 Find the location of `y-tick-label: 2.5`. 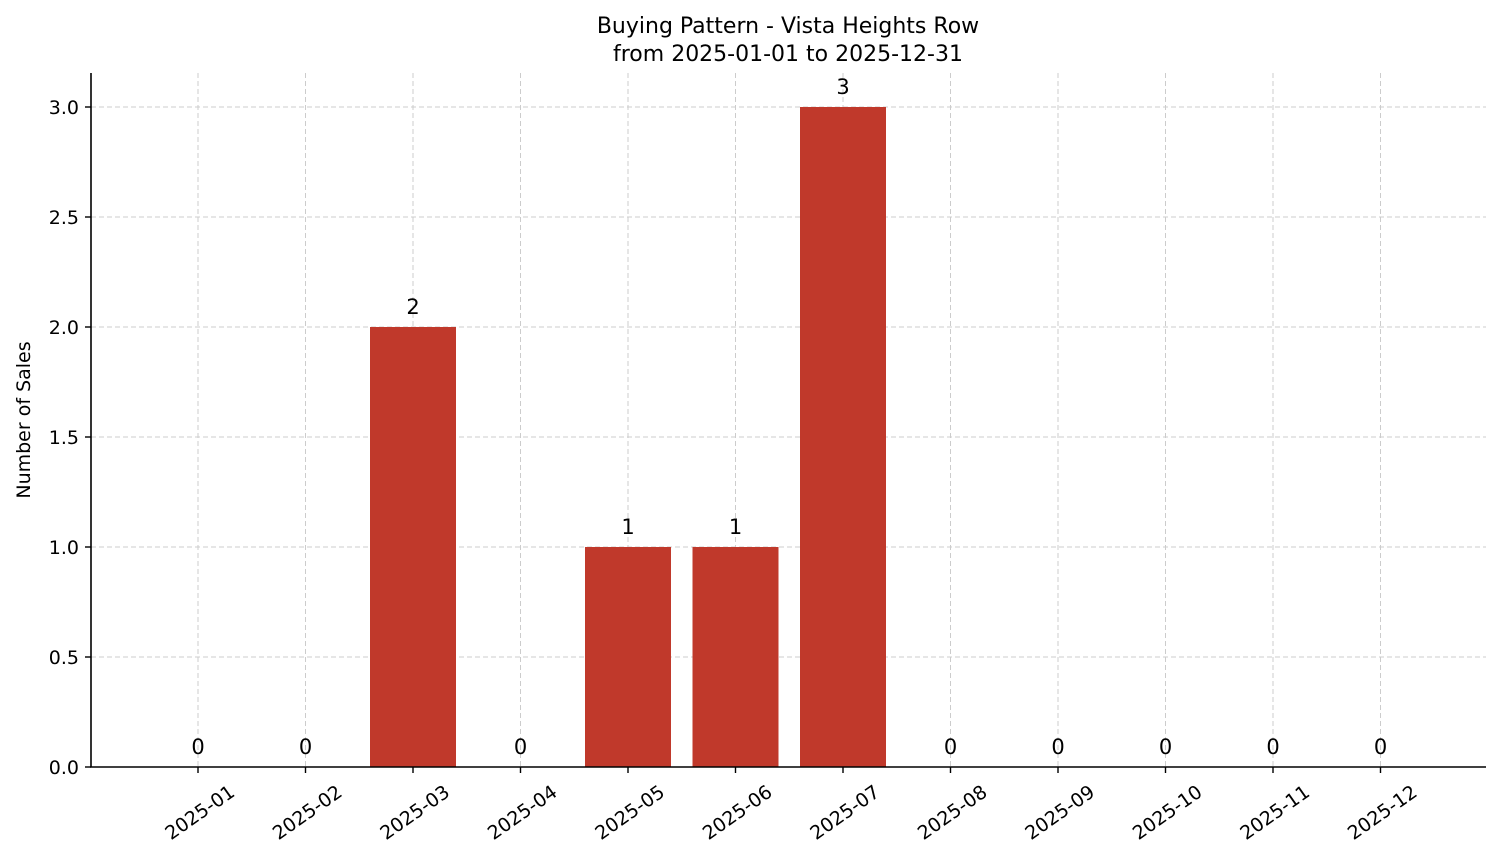

y-tick-label: 2.5 is located at coordinates (64, 218).